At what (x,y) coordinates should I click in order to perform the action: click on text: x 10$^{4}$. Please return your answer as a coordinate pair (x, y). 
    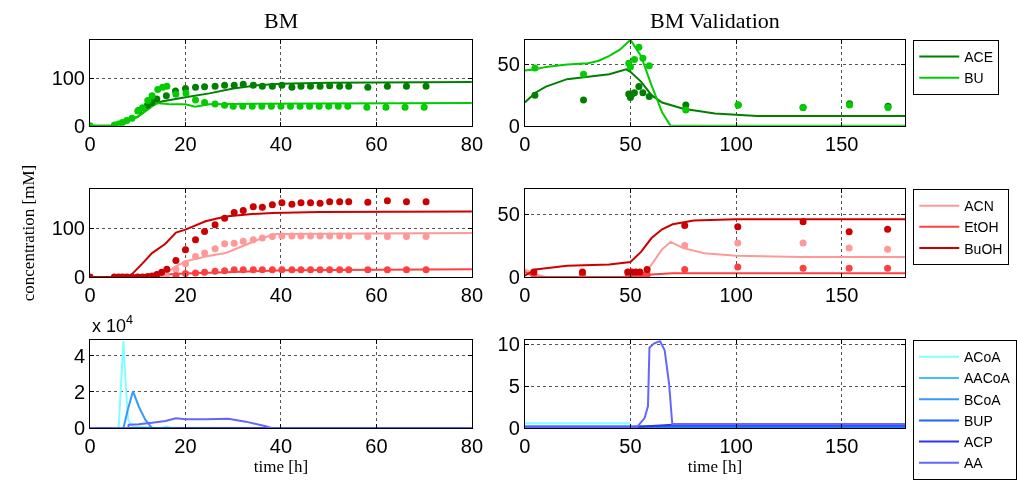
    Looking at the image, I should click on (113, 324).